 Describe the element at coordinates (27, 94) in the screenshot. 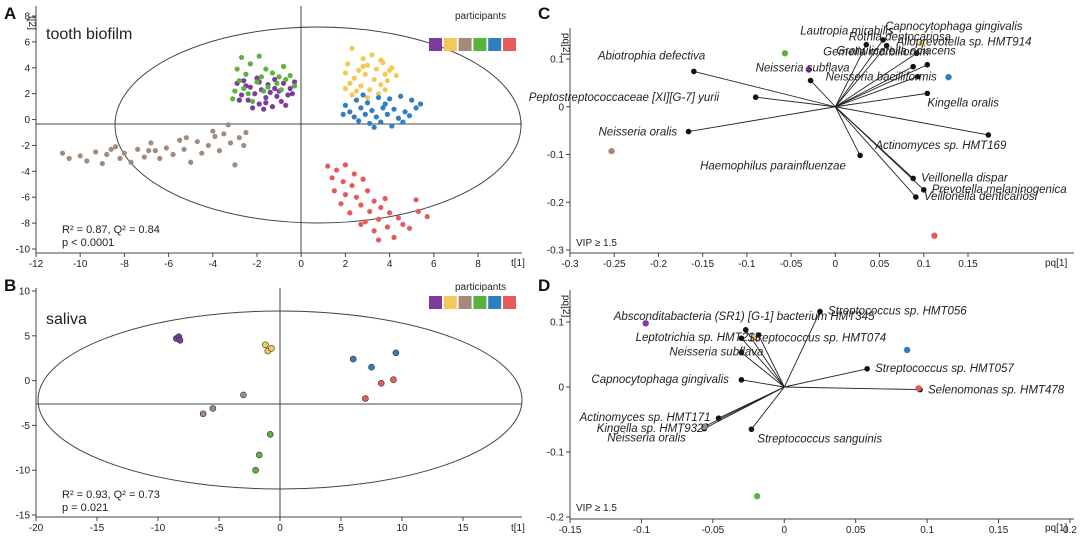

I see `y-tick-label: 2` at that location.